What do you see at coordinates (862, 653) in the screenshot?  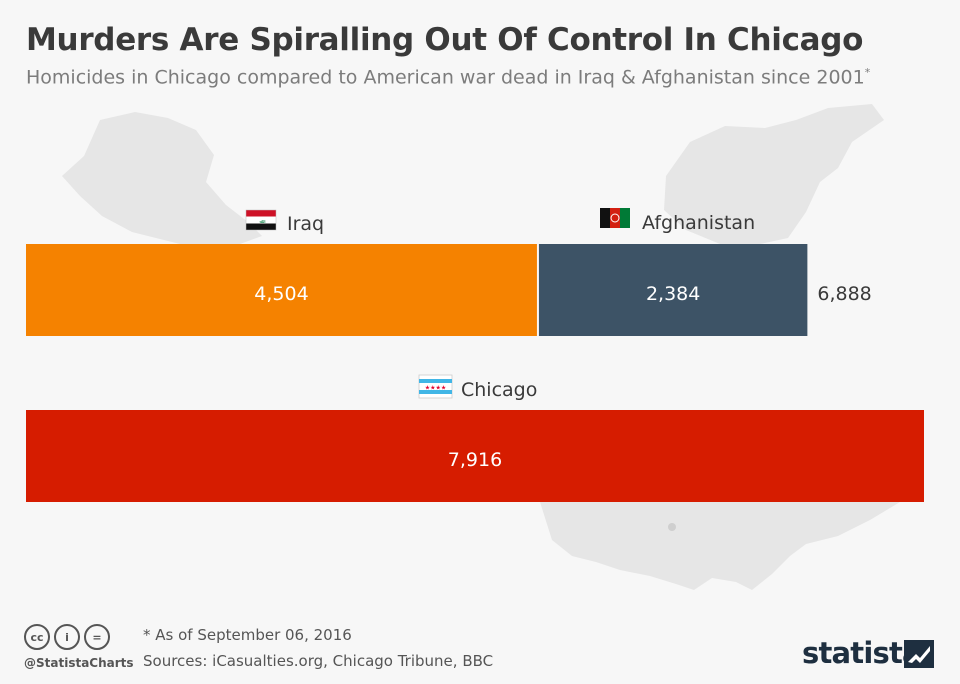 I see `statista-logo-text: statista` at bounding box center [862, 653].